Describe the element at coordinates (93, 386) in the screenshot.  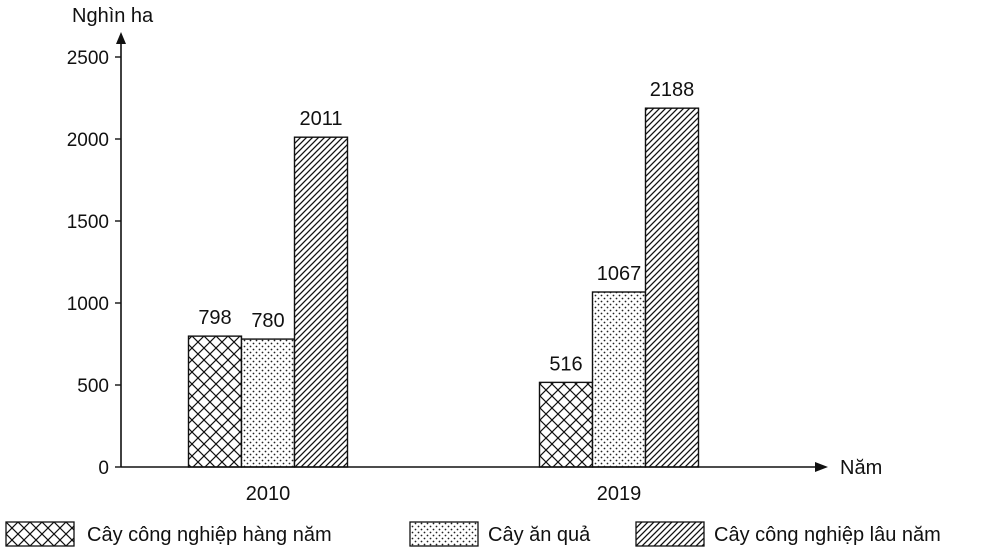
I see `y-tick-label: 500` at that location.